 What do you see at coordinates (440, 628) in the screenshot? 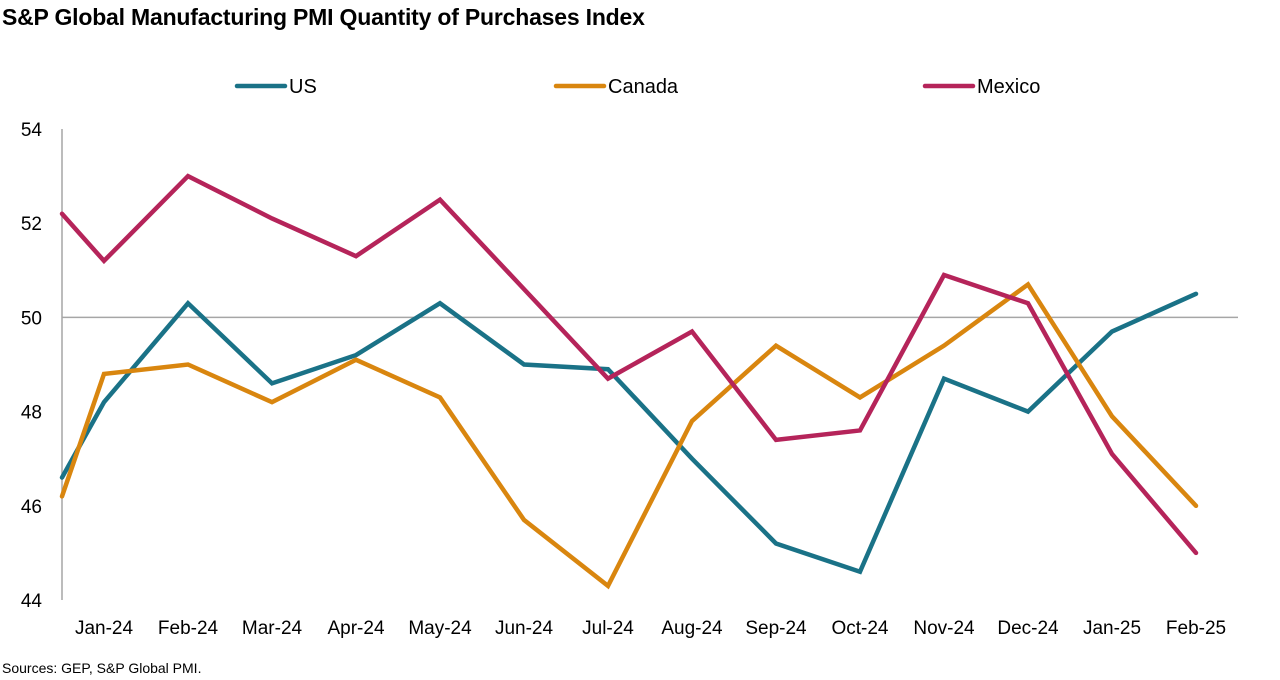
I see `x-tick-label: May-24` at bounding box center [440, 628].